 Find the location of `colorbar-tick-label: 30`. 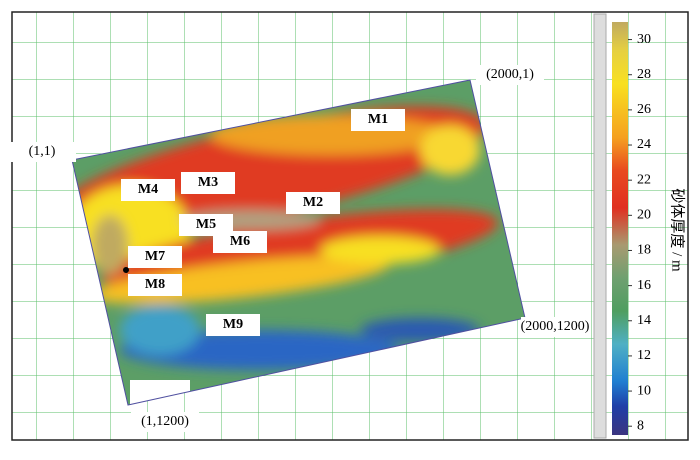

colorbar-tick-label: 30 is located at coordinates (644, 39).